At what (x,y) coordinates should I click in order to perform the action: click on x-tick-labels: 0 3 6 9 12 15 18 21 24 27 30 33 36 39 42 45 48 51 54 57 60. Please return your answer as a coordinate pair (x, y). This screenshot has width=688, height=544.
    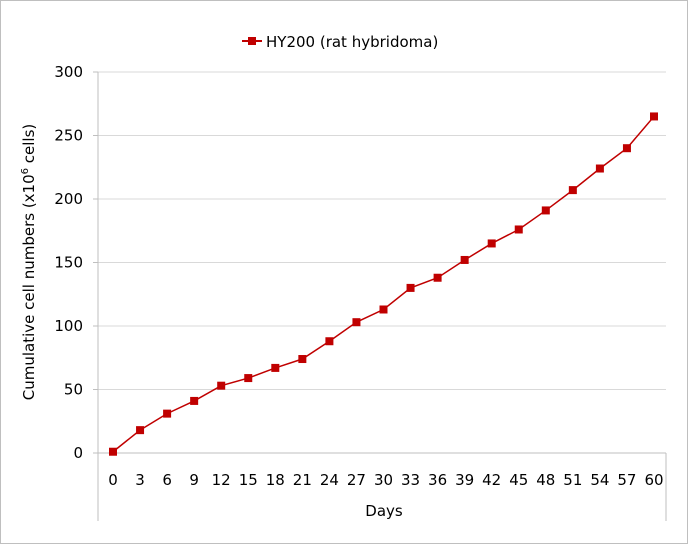
    Looking at the image, I should click on (385, 480).